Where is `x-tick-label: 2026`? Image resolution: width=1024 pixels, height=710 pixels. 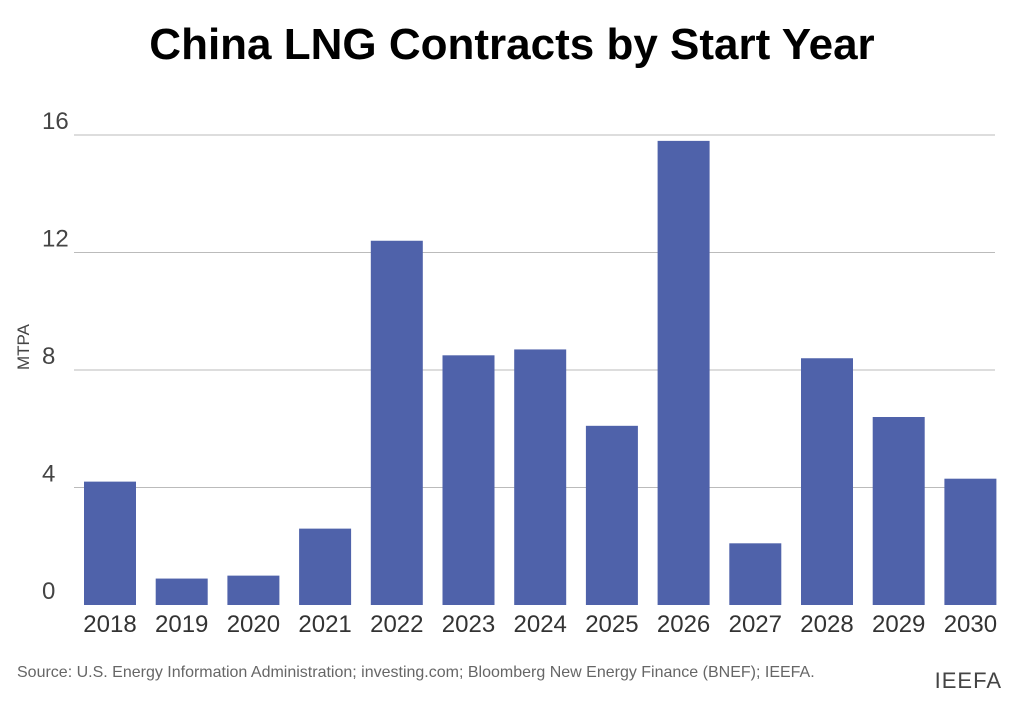
x-tick-label: 2026 is located at coordinates (683, 624).